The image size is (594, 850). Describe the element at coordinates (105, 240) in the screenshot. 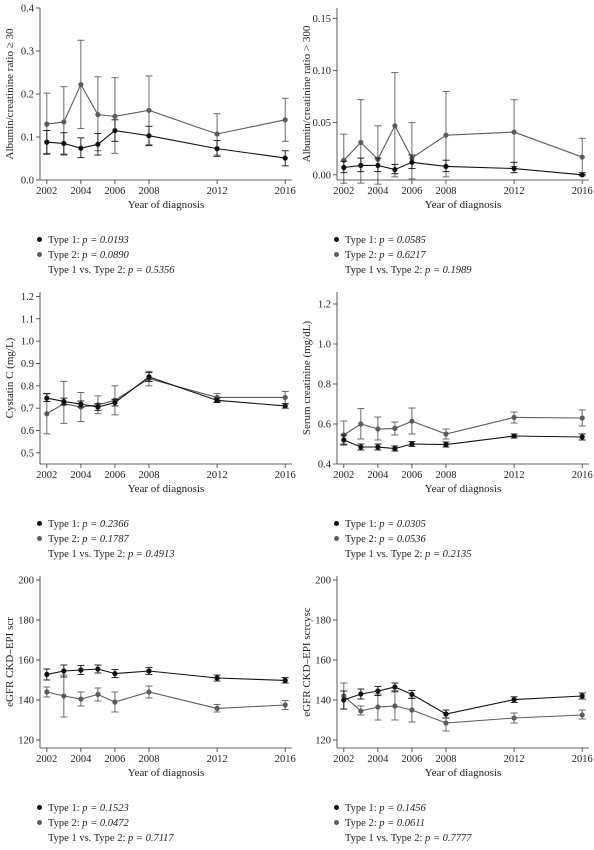

I see `p-value: p = 0.0193` at that location.